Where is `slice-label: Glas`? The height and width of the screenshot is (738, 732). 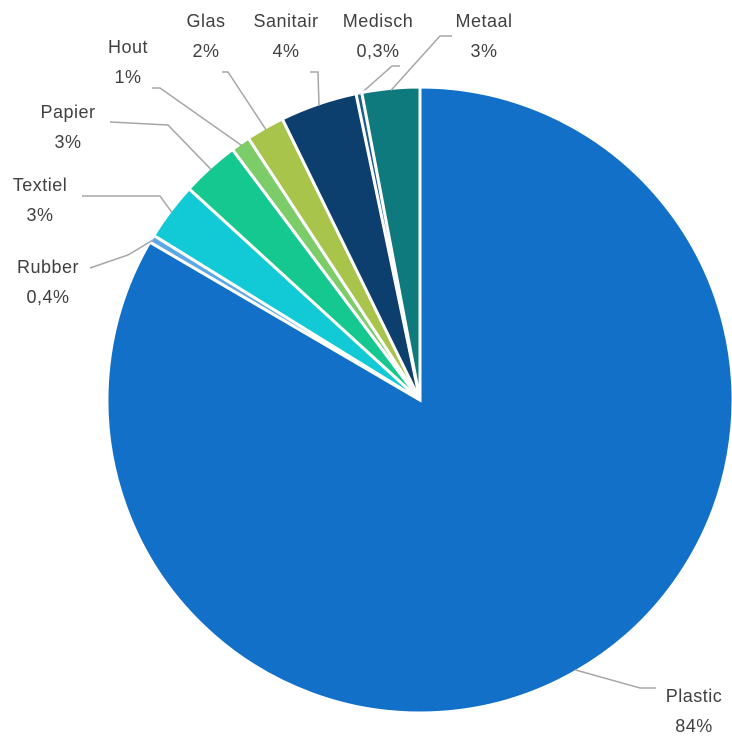
slice-label: Glas is located at coordinates (205, 21).